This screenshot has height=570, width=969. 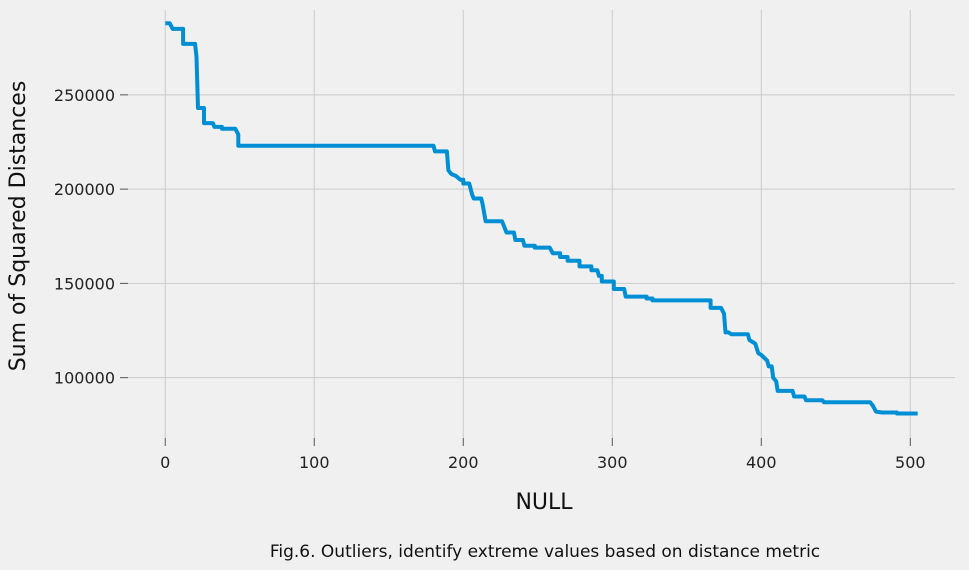 What do you see at coordinates (84, 378) in the screenshot?
I see `y-tick-label: 100000` at bounding box center [84, 378].